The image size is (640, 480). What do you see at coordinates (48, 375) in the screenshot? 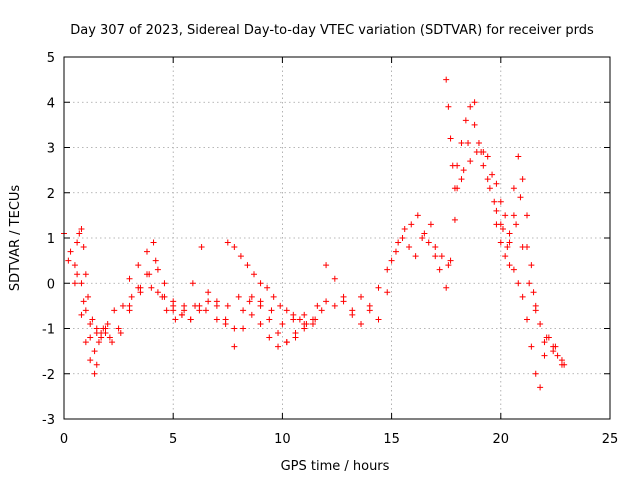
I see `y-tick-label: -2` at bounding box center [48, 375].